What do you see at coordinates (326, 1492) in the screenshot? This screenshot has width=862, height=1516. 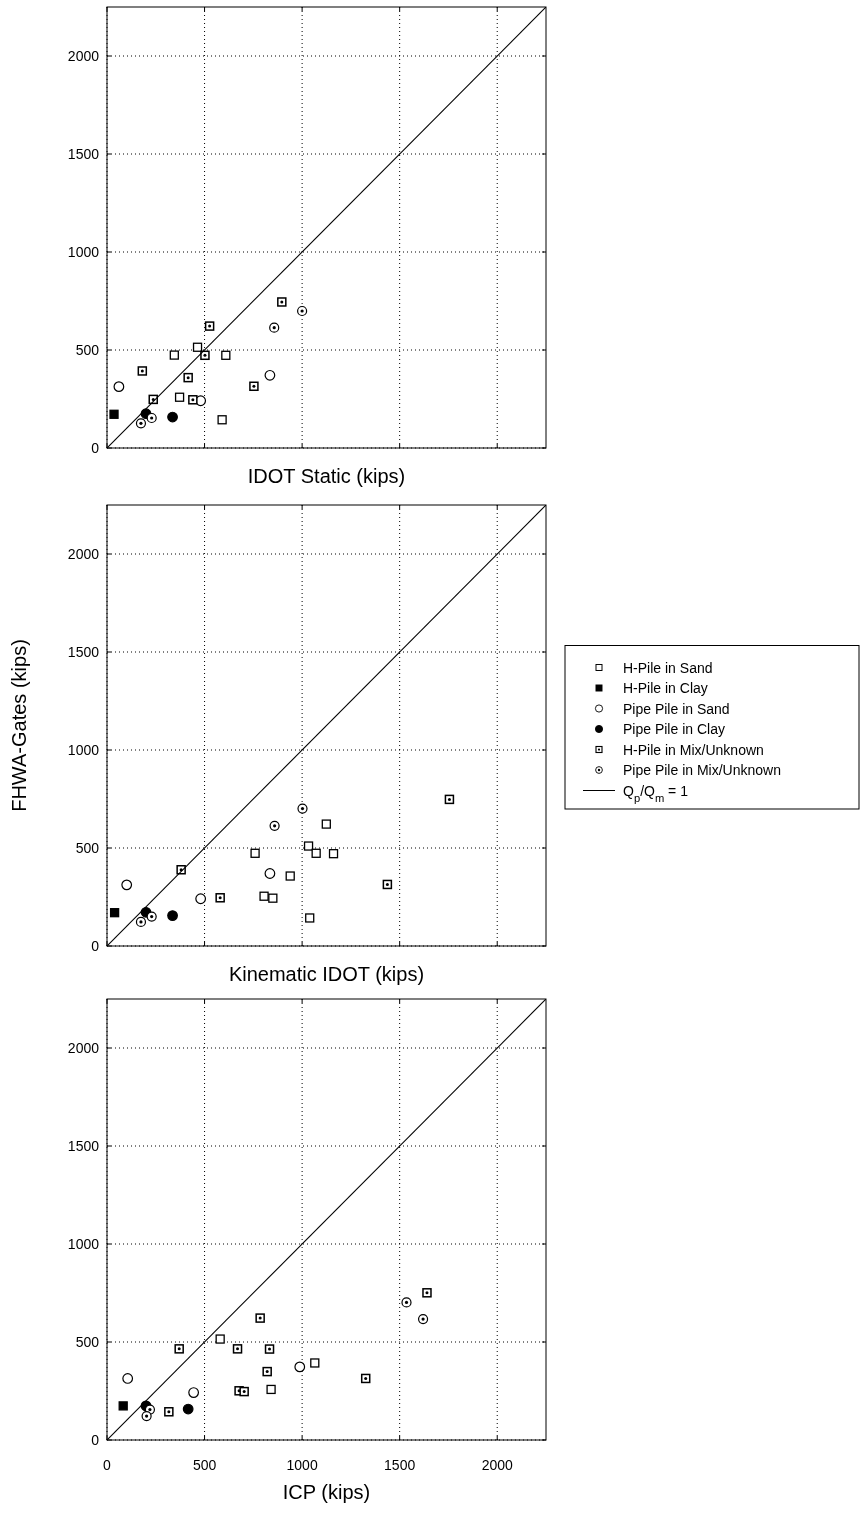 I see `x-axis-title: ICP (kips)` at bounding box center [326, 1492].